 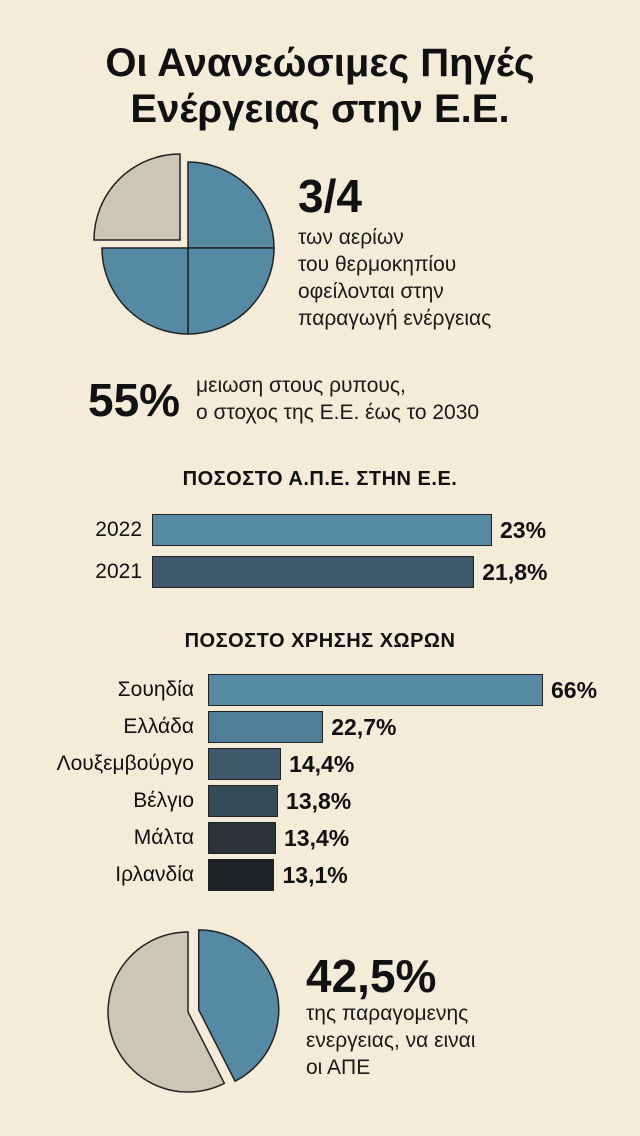 I want to click on stat2-line-2: ο στοχος της Ε.Ε. έως το 2030, so click(x=338, y=412).